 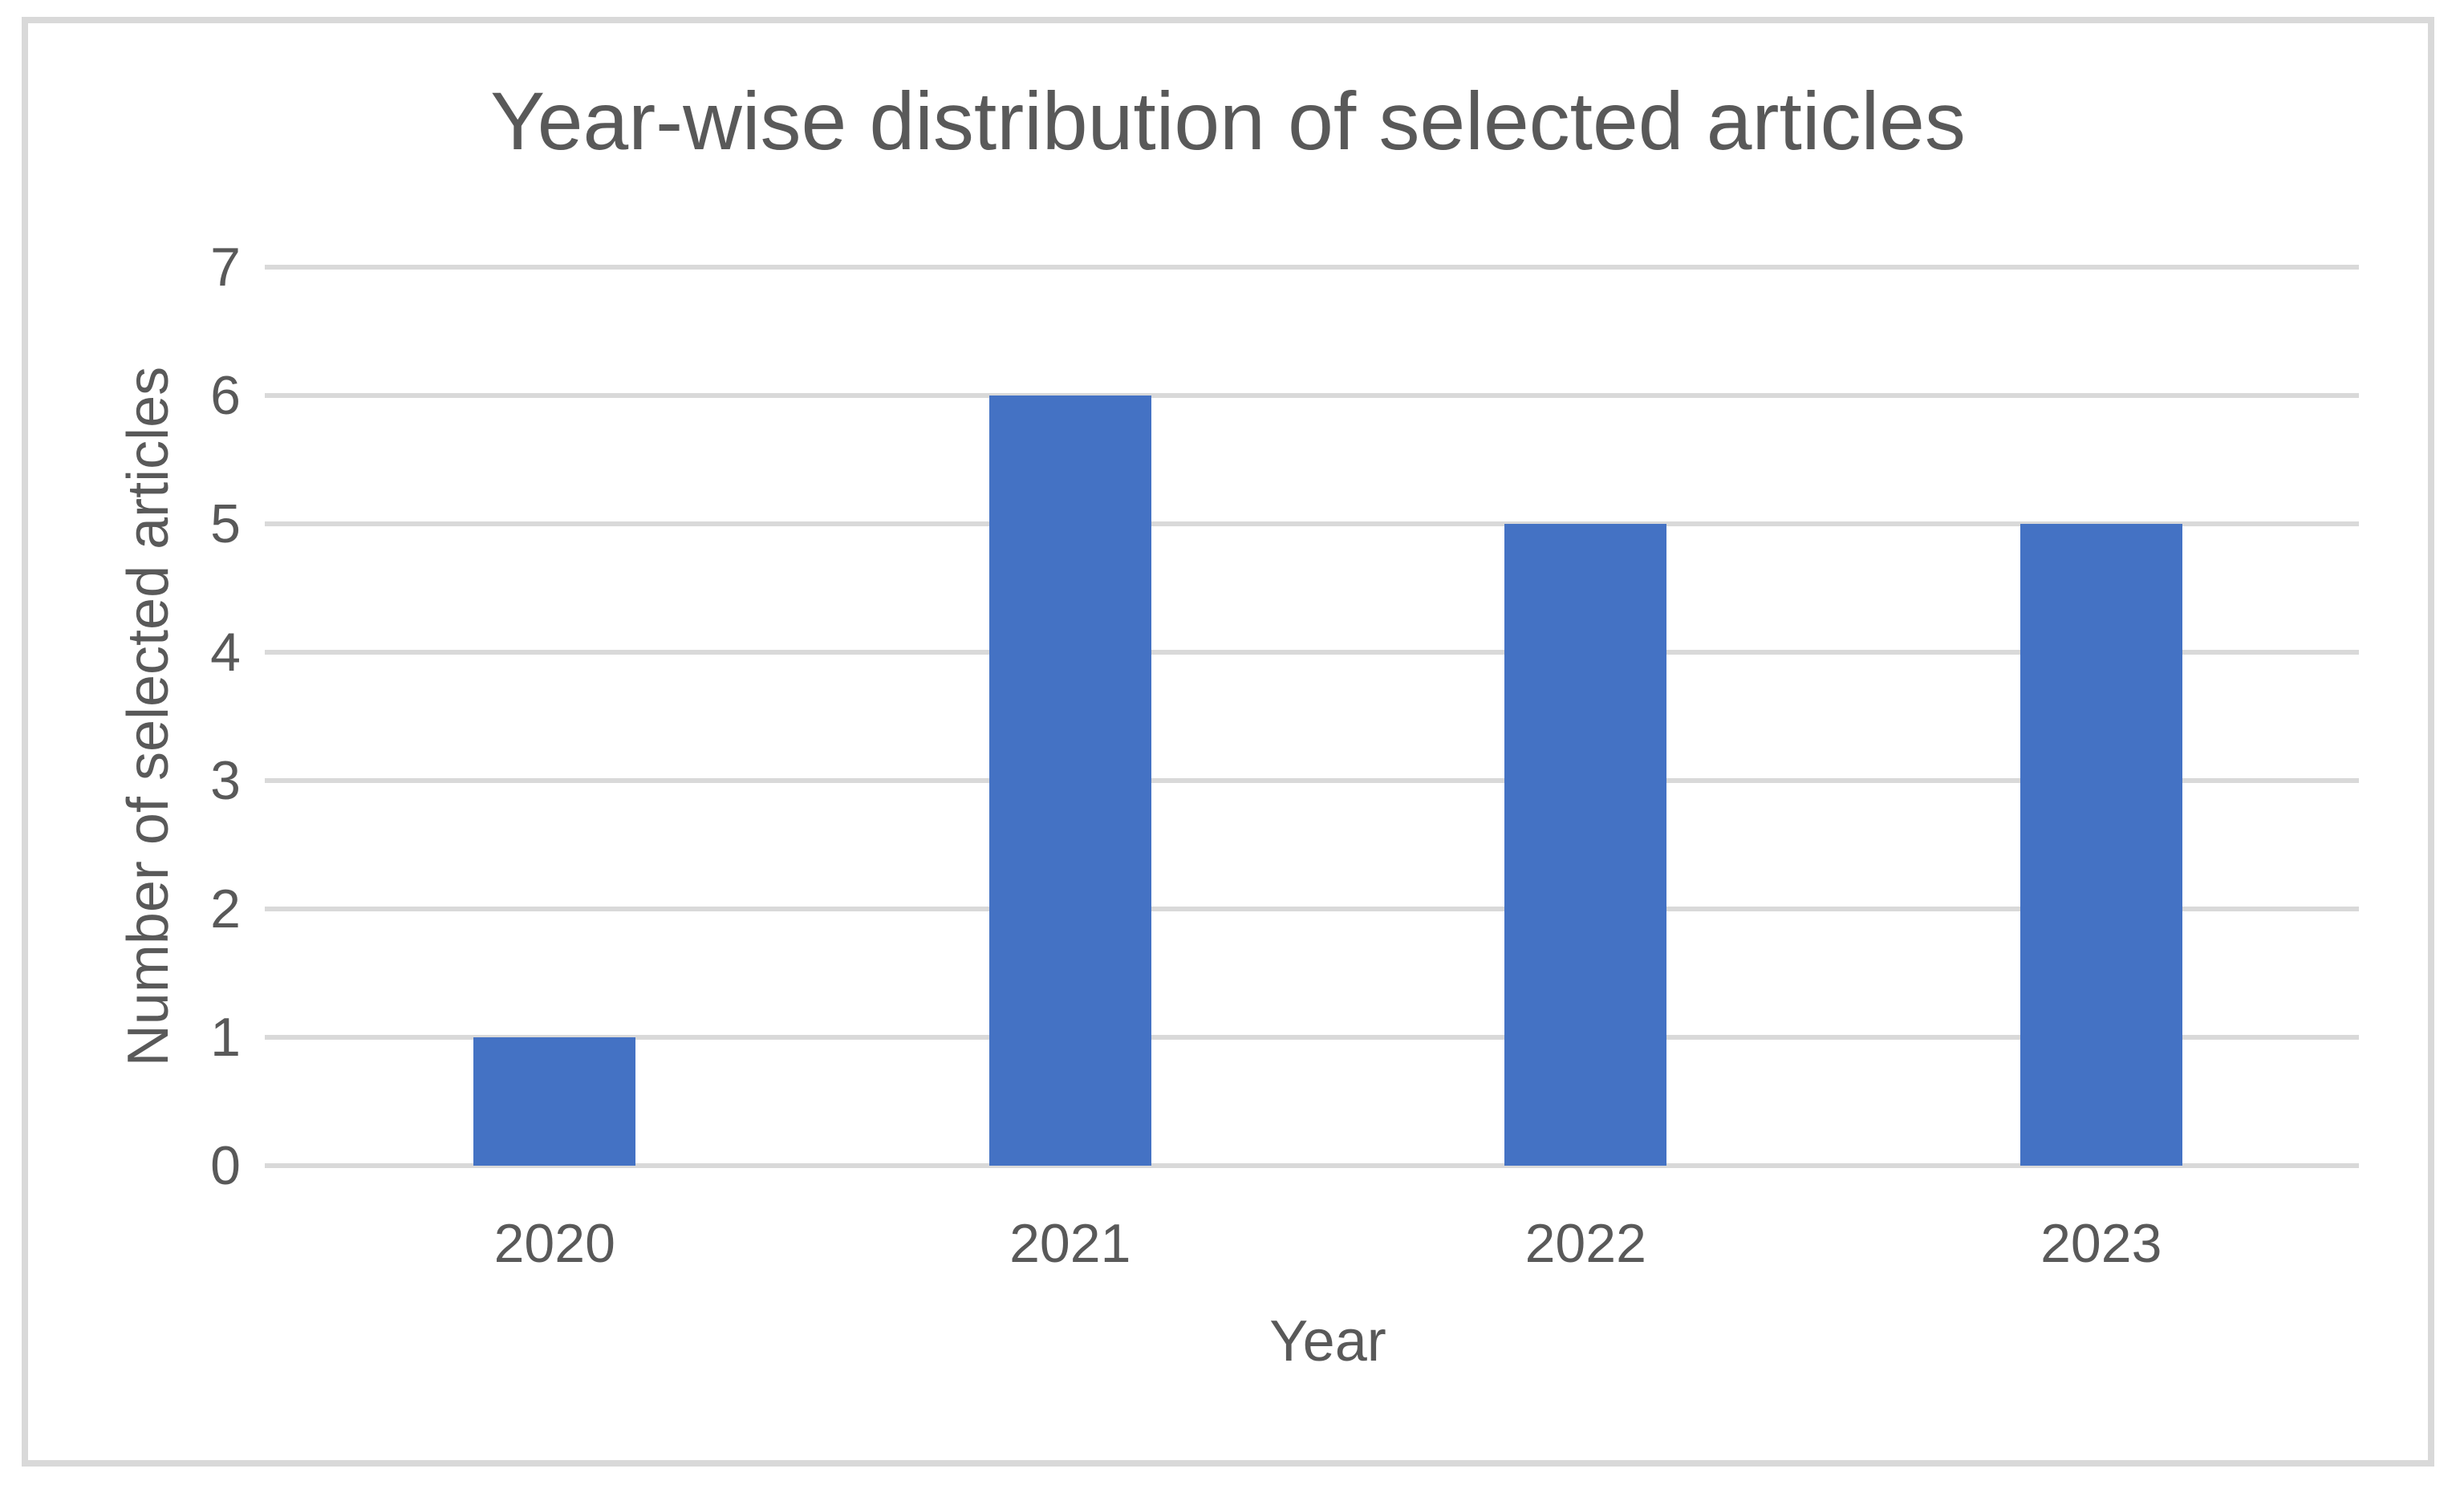 I want to click on bar-2021, so click(x=1069, y=781).